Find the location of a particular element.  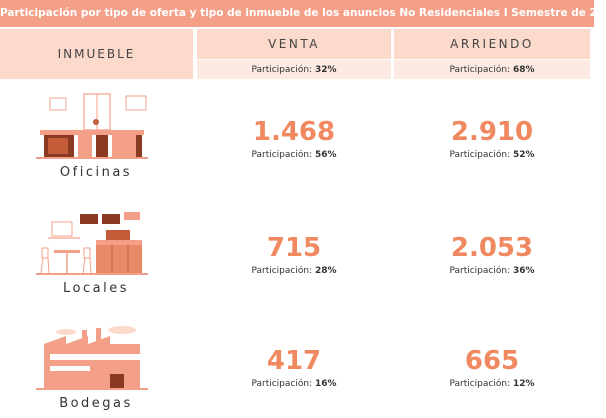

share-value: 68% is located at coordinates (523, 69).